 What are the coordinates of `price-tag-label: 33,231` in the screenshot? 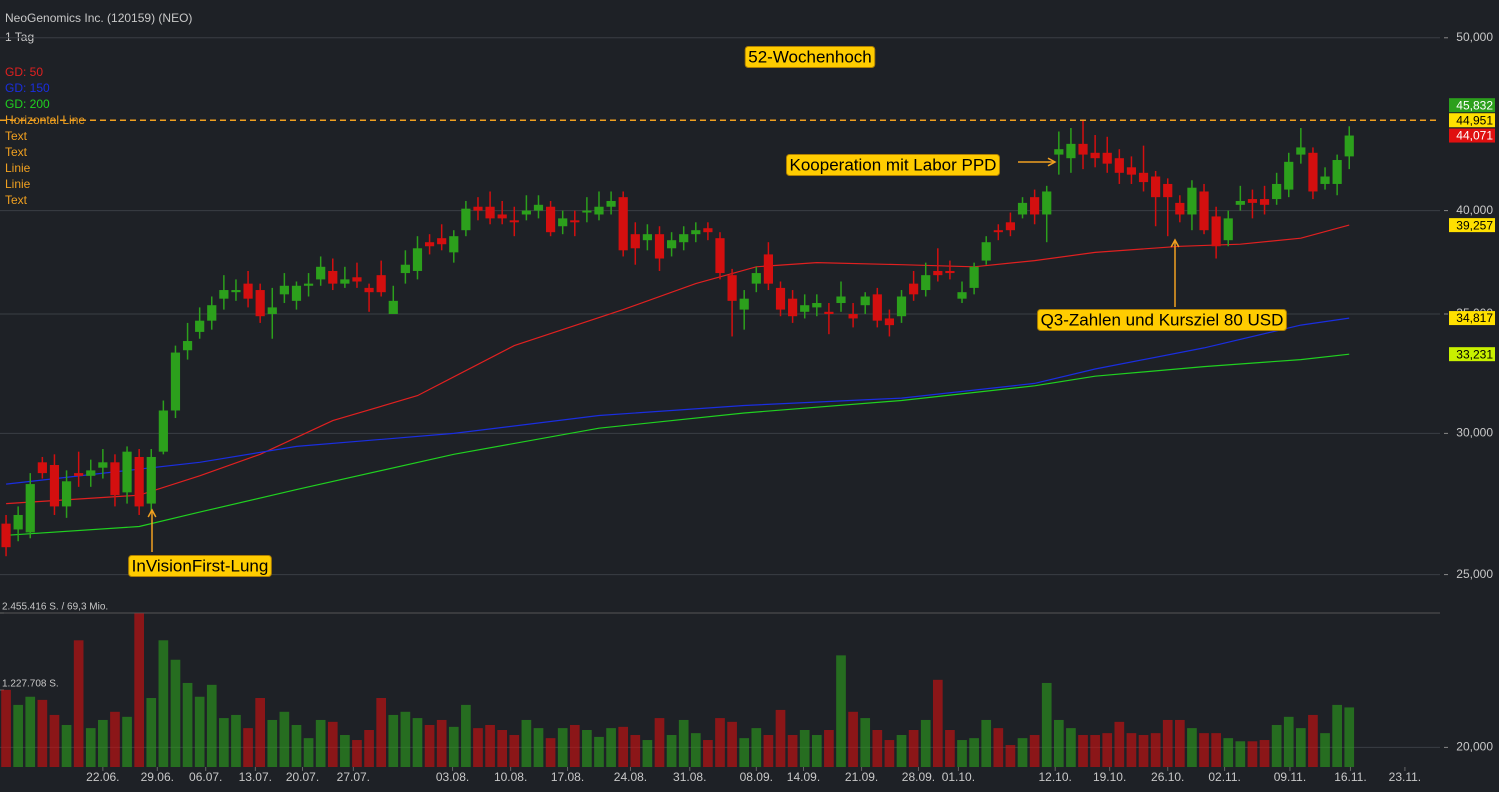 It's located at (1474, 354).